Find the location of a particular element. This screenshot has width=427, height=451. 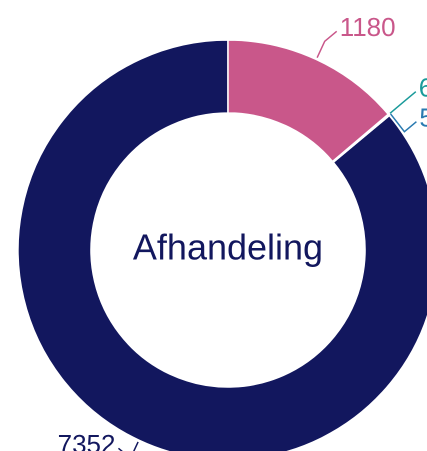

data-label: 5 is located at coordinates (423, 118).